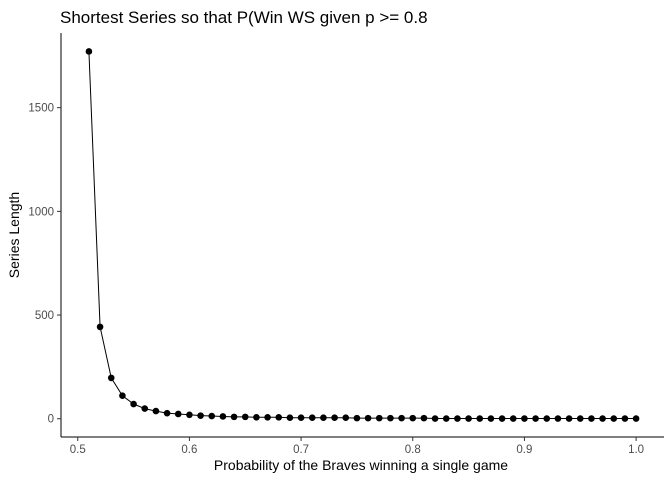 The width and height of the screenshot is (672, 480). What do you see at coordinates (78, 450) in the screenshot?
I see `x-tick-label: 0.5` at bounding box center [78, 450].